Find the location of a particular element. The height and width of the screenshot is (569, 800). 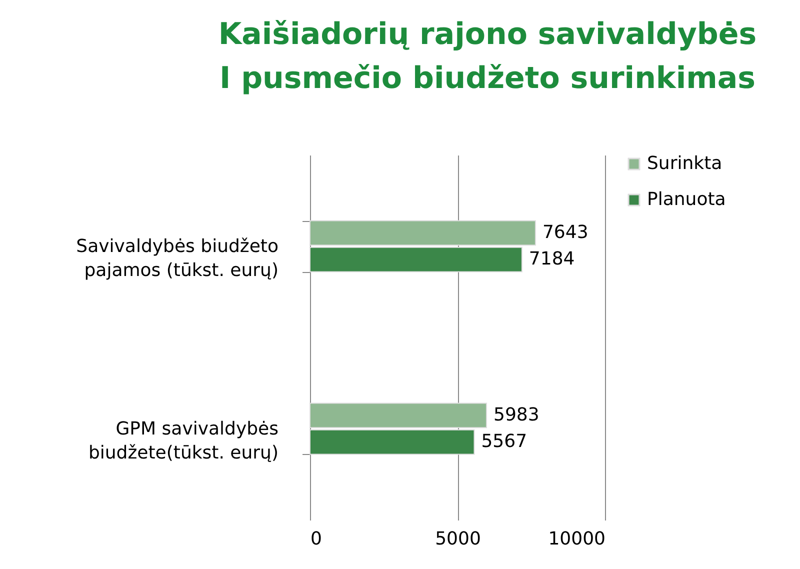

data-label: 7643 is located at coordinates (565, 232).